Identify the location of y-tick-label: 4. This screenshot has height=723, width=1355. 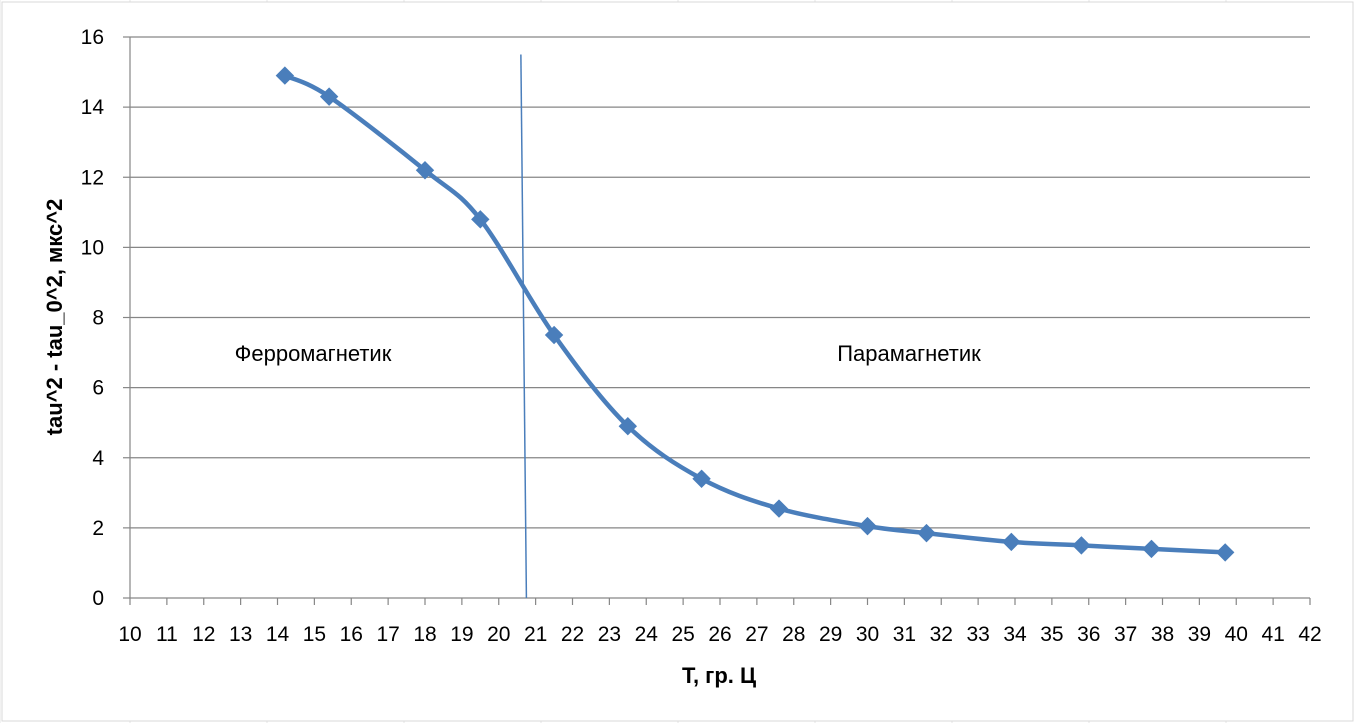
(98, 458).